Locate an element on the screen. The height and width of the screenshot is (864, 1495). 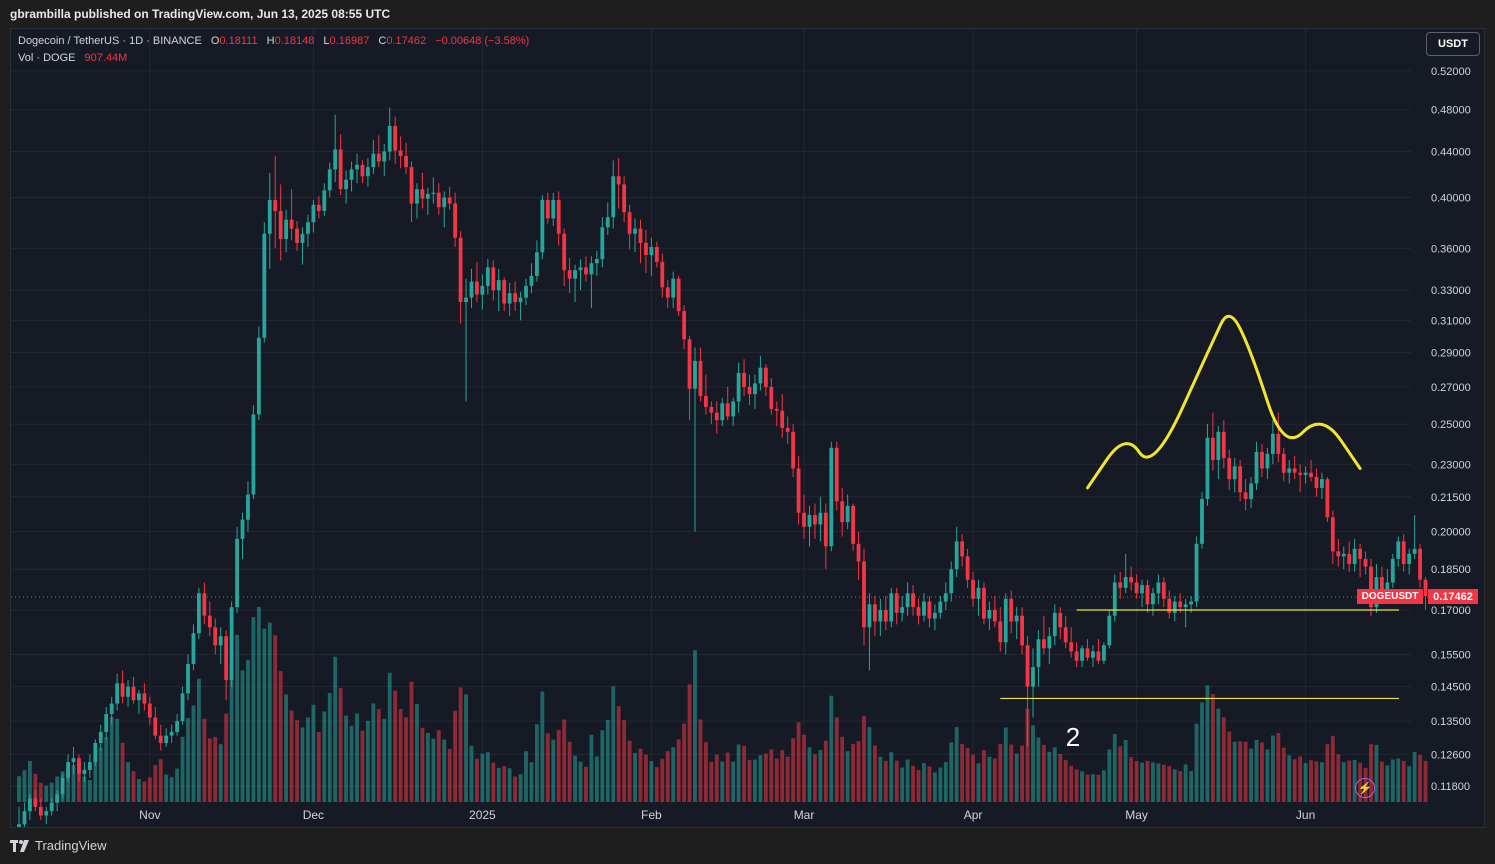
currency-unit-button: USDT is located at coordinates (1453, 44).